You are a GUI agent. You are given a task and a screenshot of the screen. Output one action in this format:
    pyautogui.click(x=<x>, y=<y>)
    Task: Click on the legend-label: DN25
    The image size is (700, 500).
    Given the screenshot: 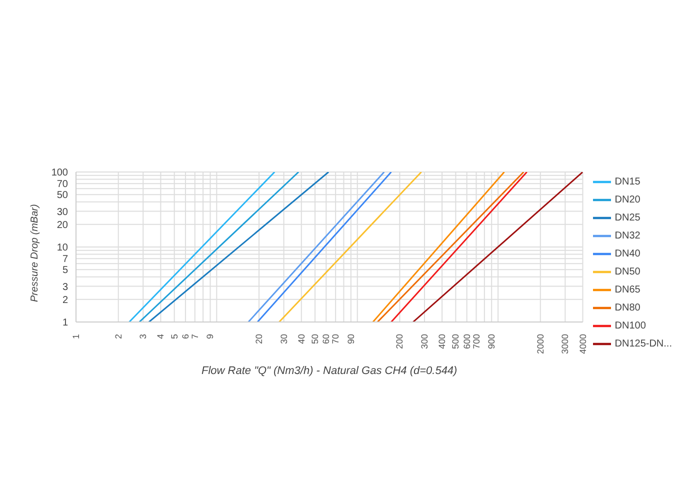 What is the action you would take?
    pyautogui.click(x=627, y=218)
    